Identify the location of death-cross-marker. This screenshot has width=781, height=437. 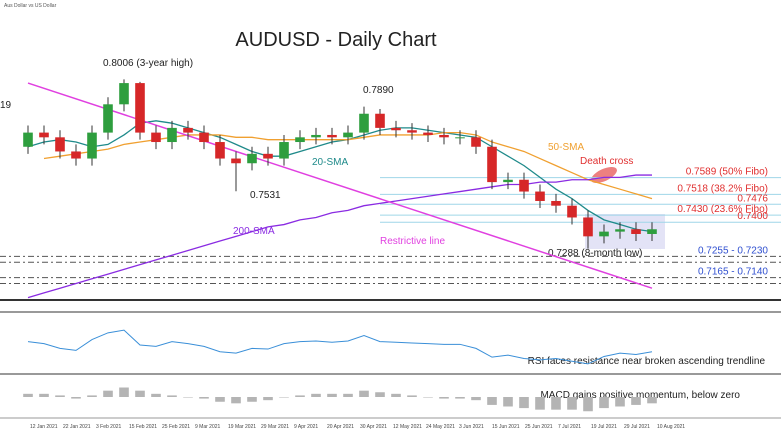
(604, 175).